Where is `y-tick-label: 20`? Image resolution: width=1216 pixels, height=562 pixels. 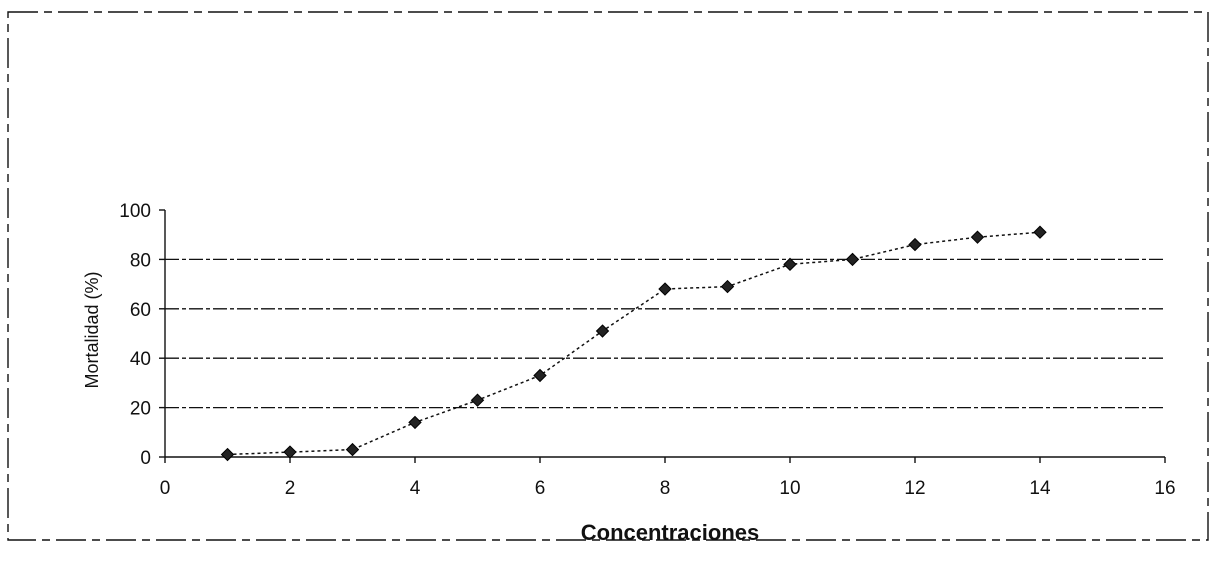
y-tick-label: 20 is located at coordinates (140, 409).